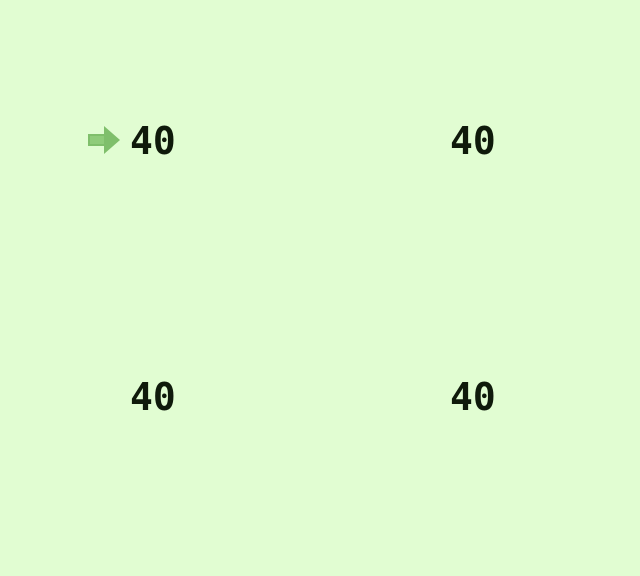  I want to click on arrow-right-icon, so click(104, 140).